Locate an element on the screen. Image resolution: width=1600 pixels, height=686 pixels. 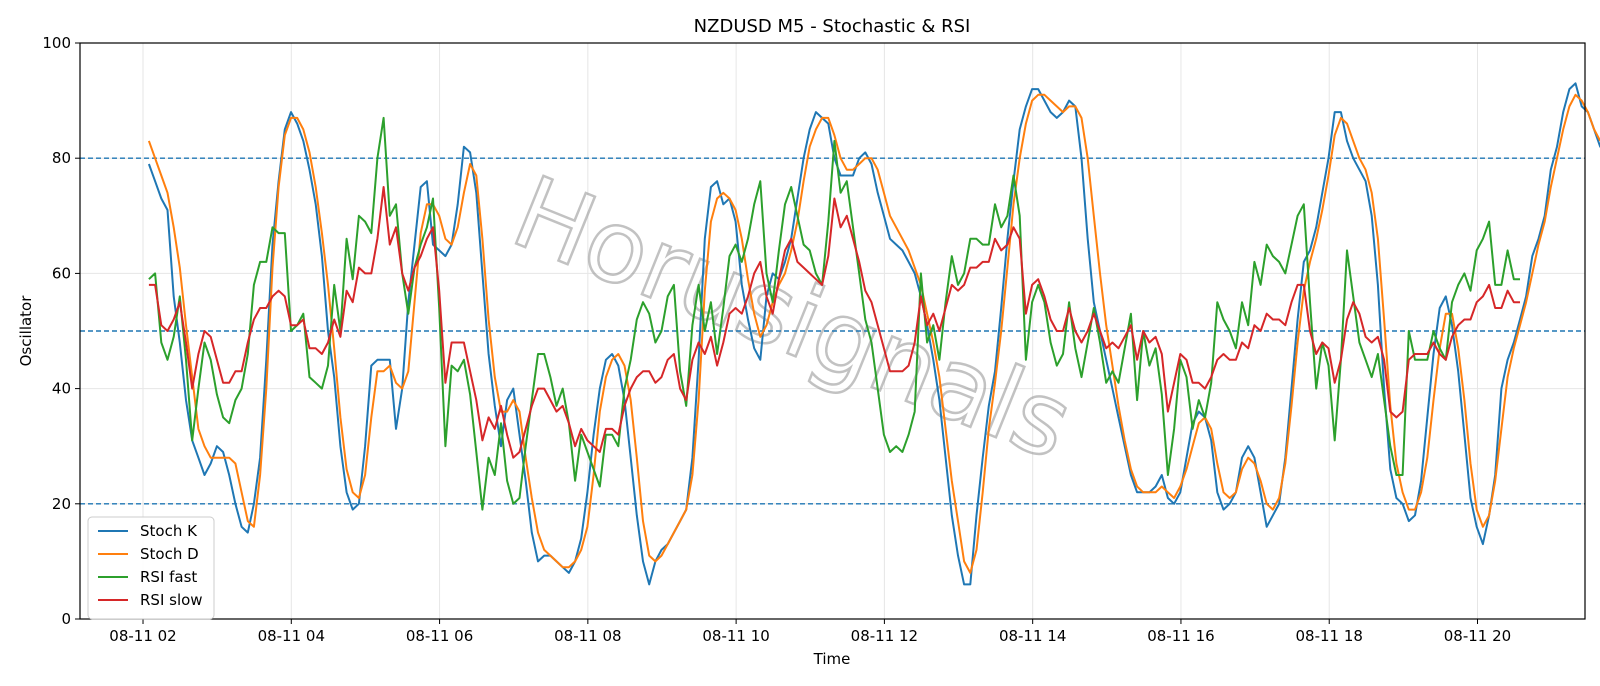
x-tick-label: 08-11 04 is located at coordinates (291, 636).